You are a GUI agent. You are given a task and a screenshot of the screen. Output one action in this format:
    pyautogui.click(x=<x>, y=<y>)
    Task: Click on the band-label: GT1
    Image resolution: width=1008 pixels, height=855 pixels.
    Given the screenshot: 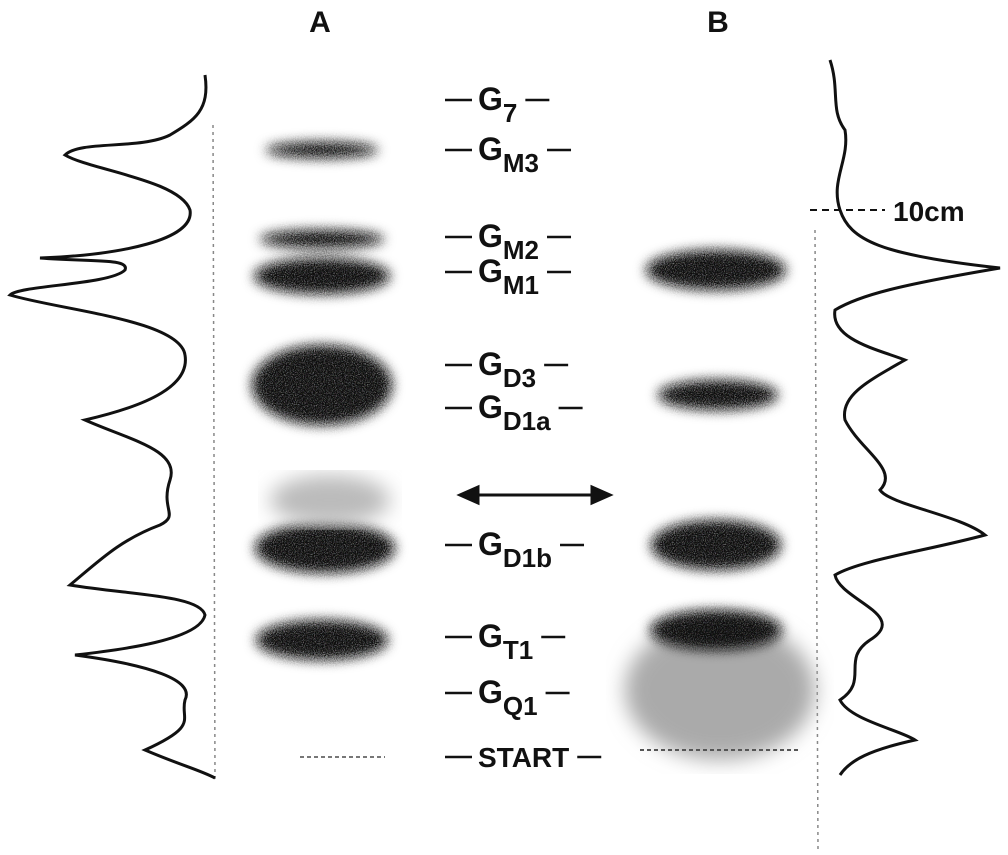 What is the action you would take?
    pyautogui.click(x=505, y=641)
    